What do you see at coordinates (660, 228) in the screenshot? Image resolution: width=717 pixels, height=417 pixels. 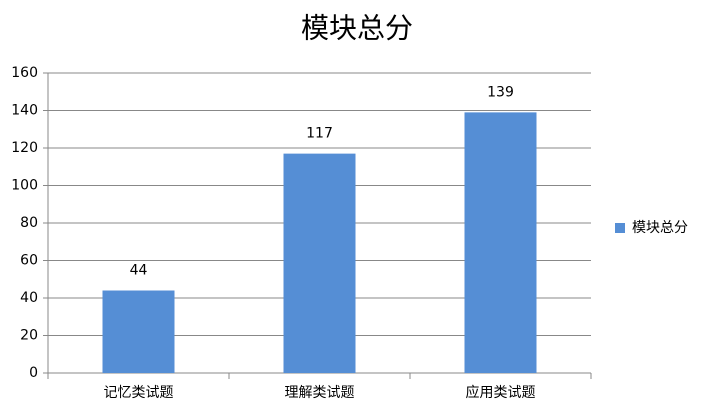 I see `legend-label: 模块总分` at bounding box center [660, 228].